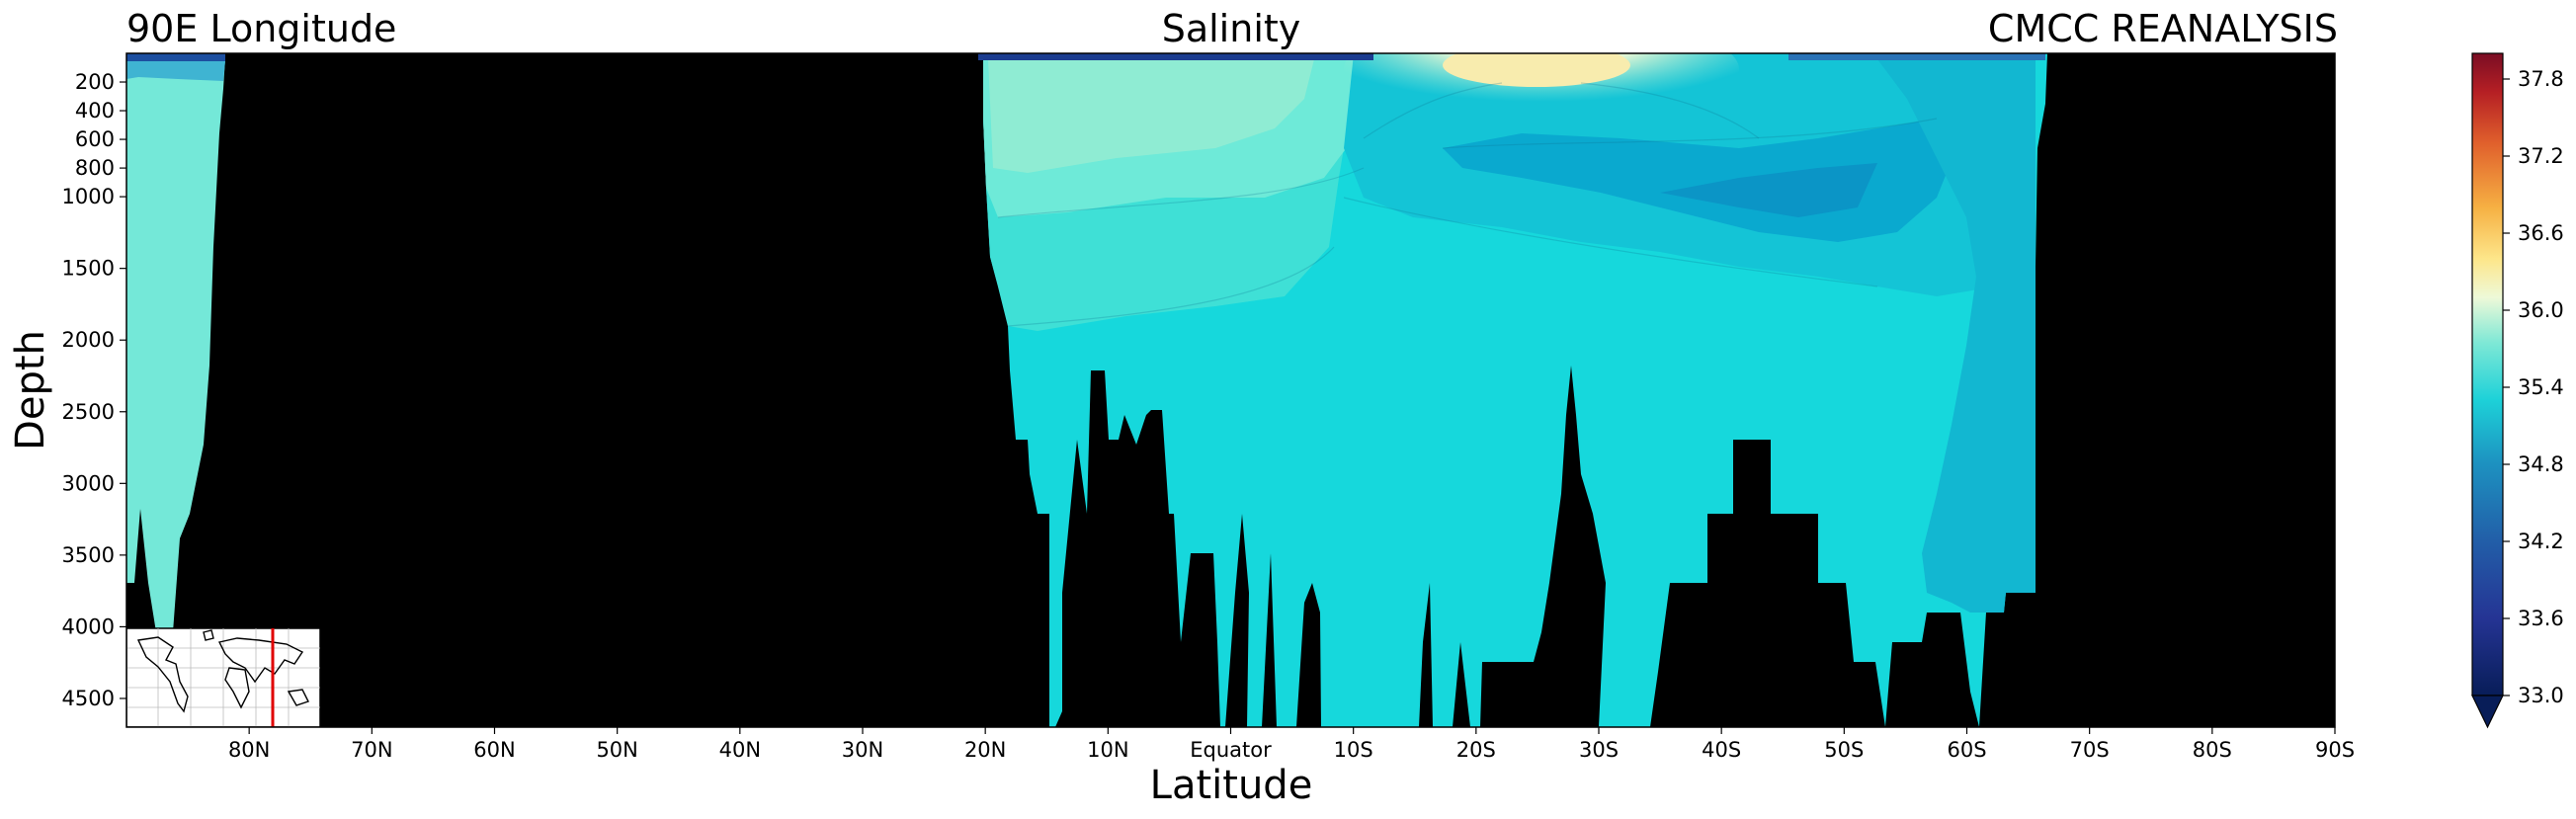 The image size is (2576, 819). Describe the element at coordinates (1599, 750) in the screenshot. I see `x-tick-label: 30S` at that location.